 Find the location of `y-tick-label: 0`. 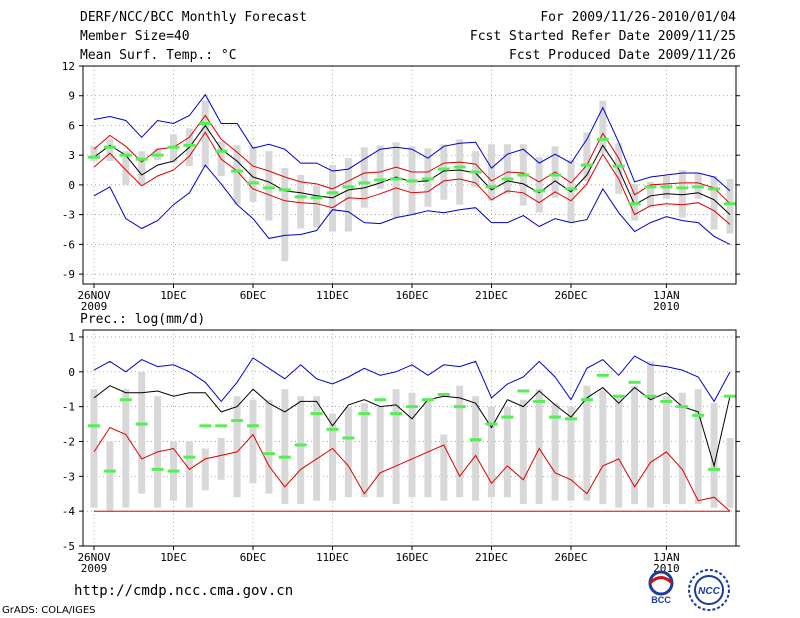

y-tick-label: 0 is located at coordinates (71, 372).